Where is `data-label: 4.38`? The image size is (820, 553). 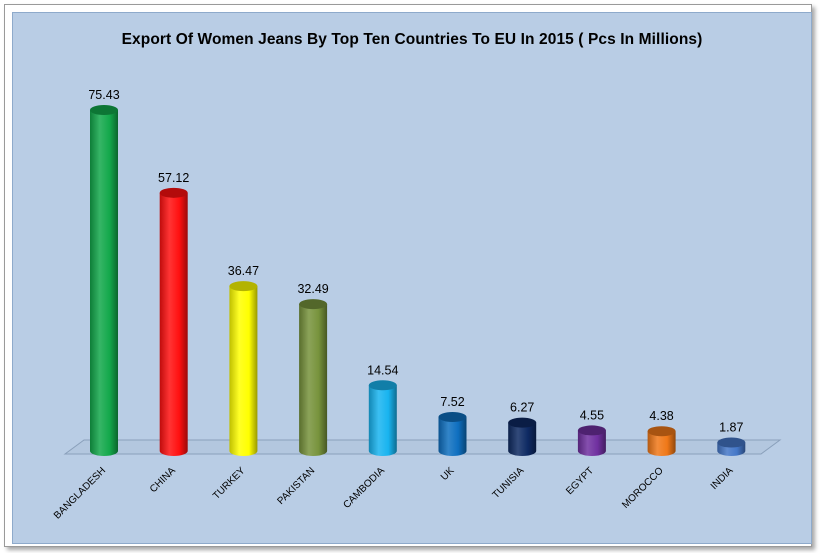
data-label: 4.38 is located at coordinates (661, 416).